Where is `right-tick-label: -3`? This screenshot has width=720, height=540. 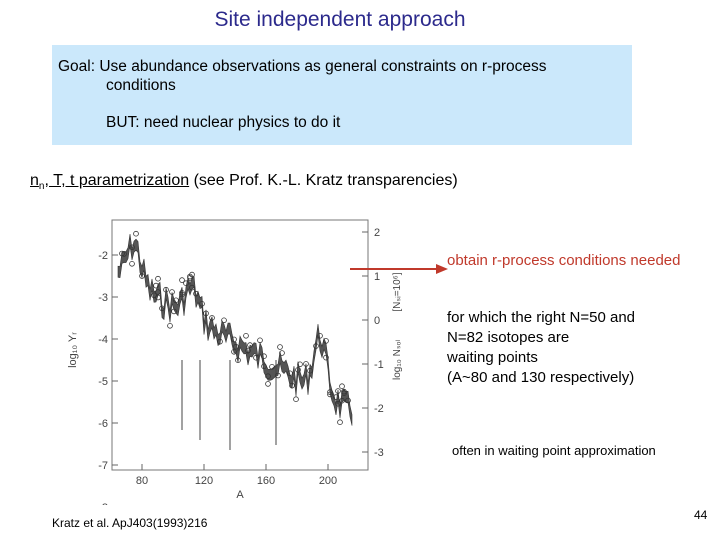
right-tick-label: -3 is located at coordinates (379, 453).